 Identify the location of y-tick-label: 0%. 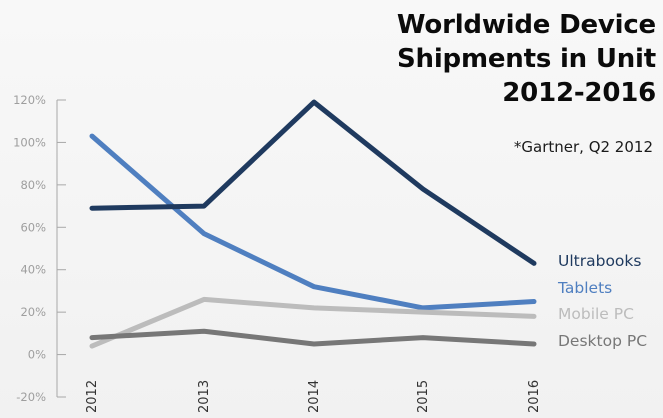
(37, 355).